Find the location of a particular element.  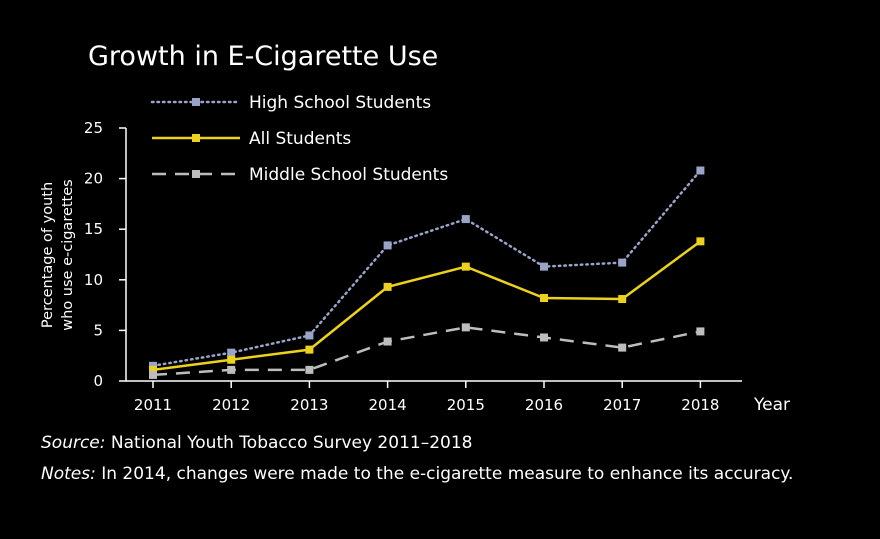

legend-label: All Students is located at coordinates (300, 139).